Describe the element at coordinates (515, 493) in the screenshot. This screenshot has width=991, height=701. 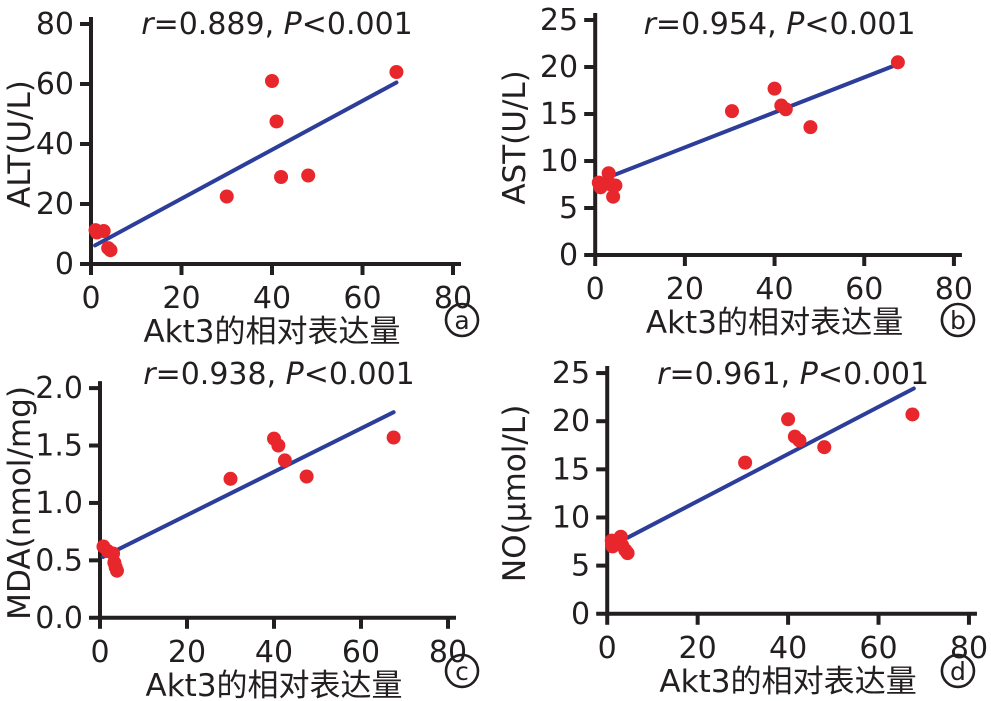
I see `y-axis-title: NO(μmol/L)` at that location.